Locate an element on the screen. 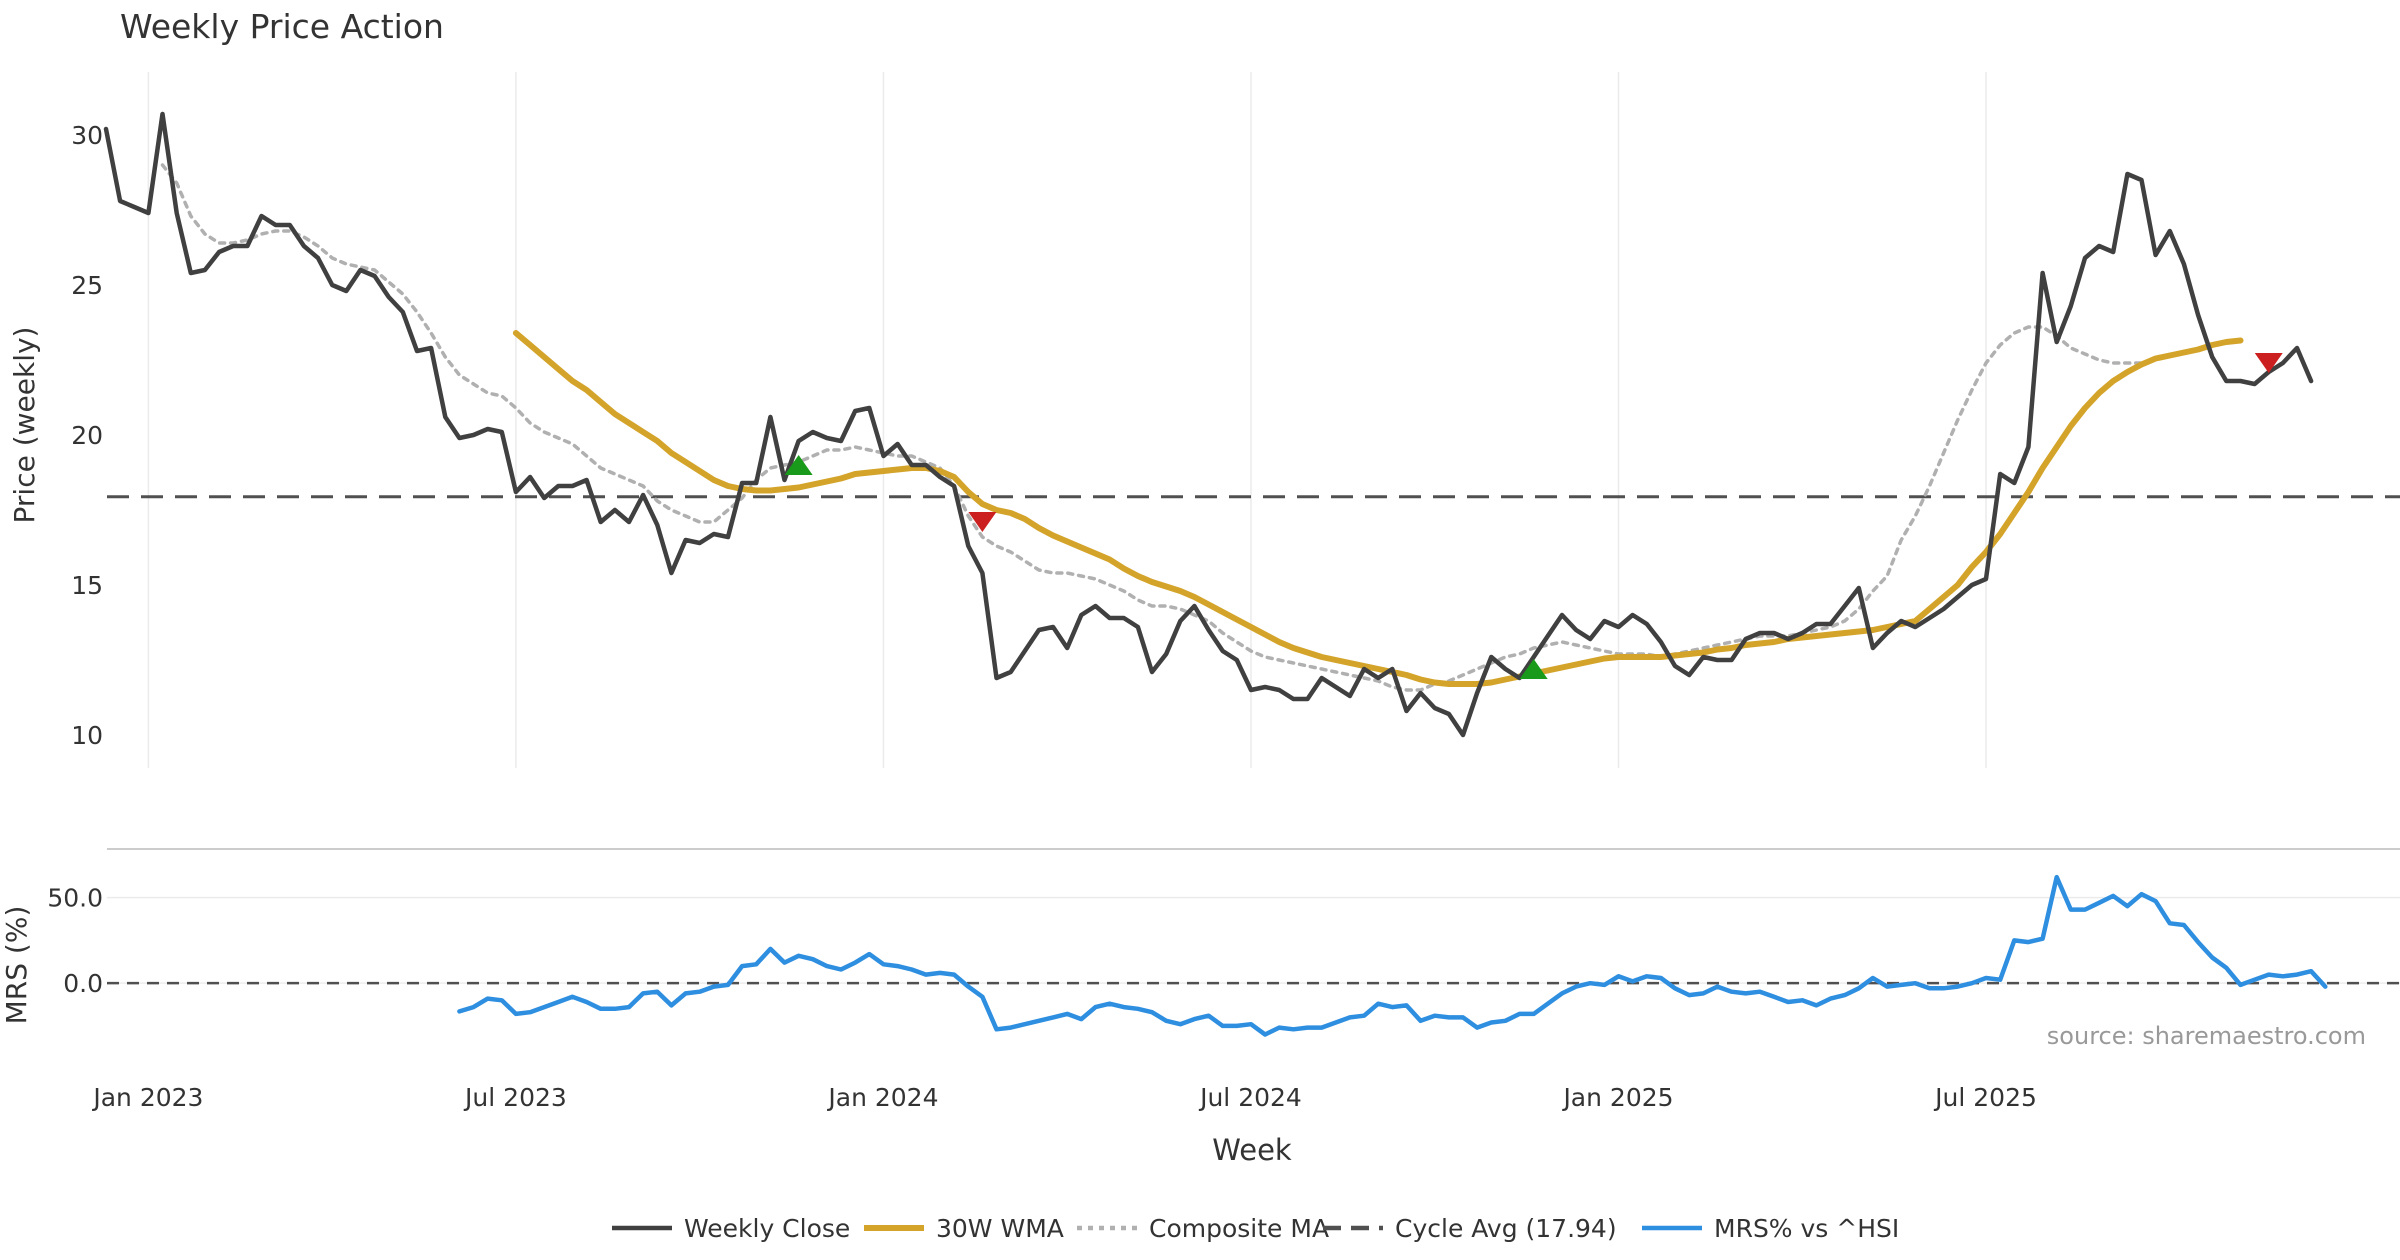 This screenshot has width=2400, height=1260. chart-title: Weekly Price Action is located at coordinates (282, 26).